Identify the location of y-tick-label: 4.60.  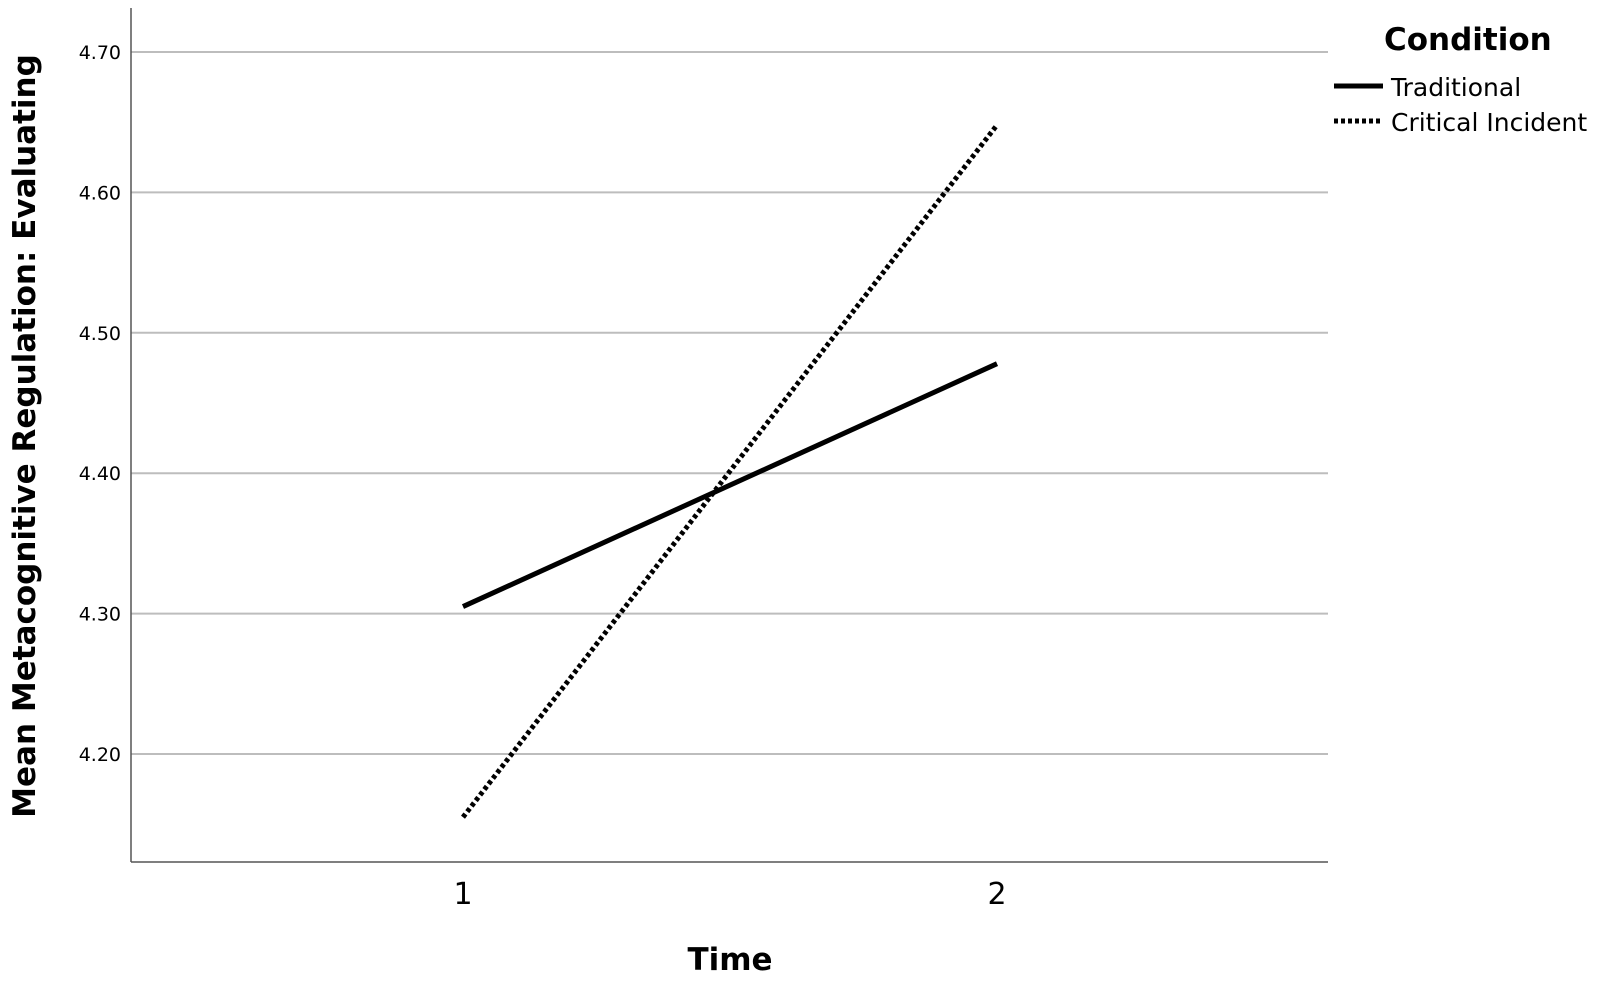
(100, 193).